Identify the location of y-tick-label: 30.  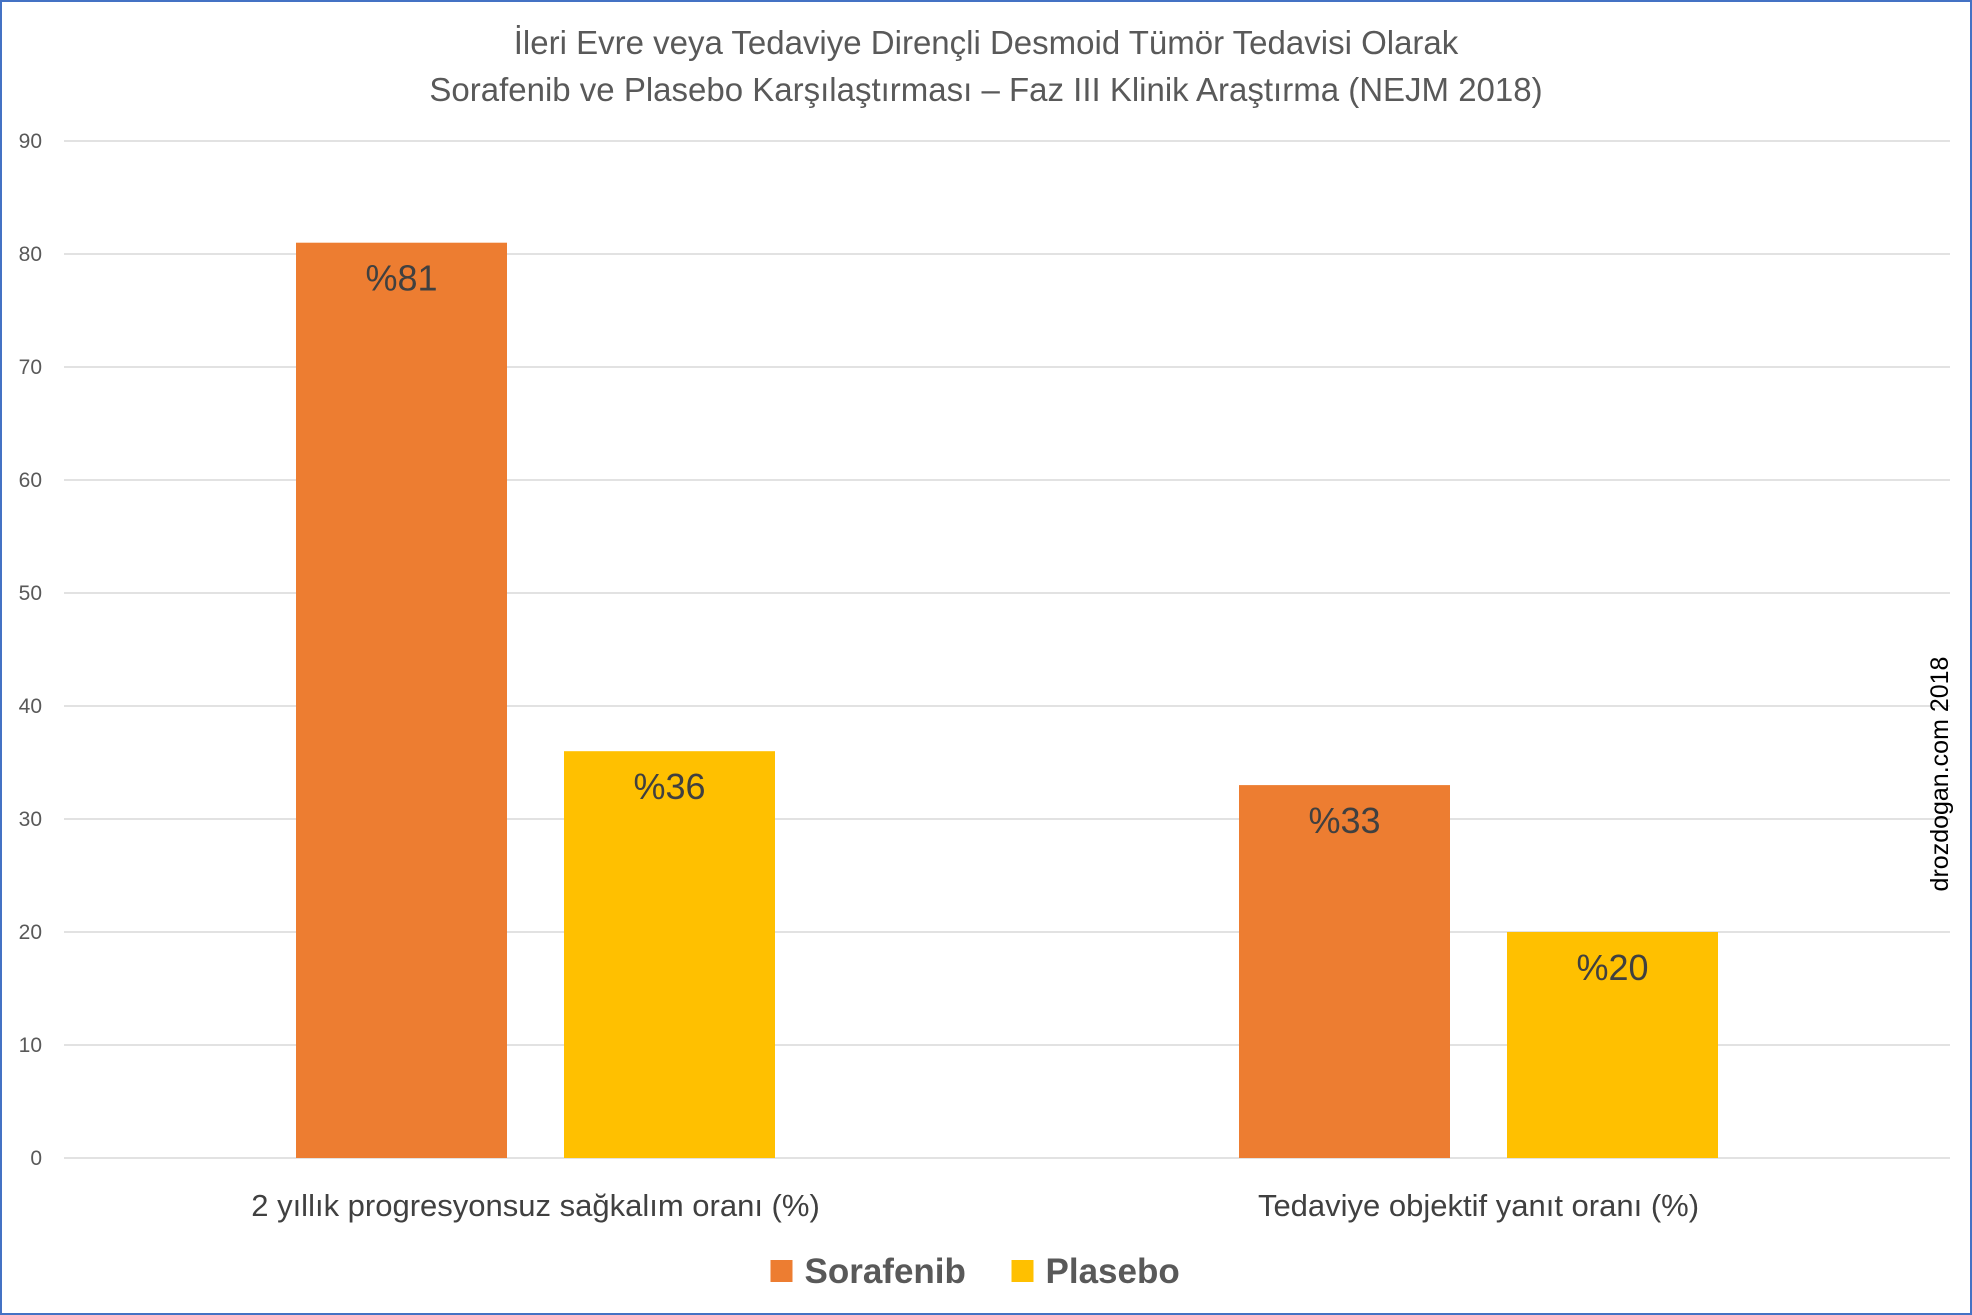
(30, 819).